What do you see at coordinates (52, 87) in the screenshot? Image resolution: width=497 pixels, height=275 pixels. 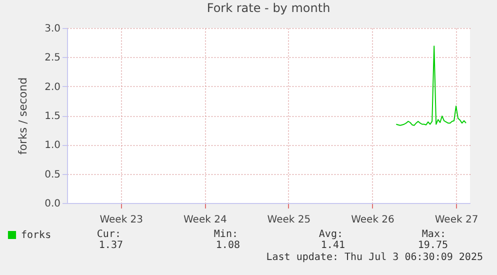 I see `y-tick-label: 2.0` at bounding box center [52, 87].